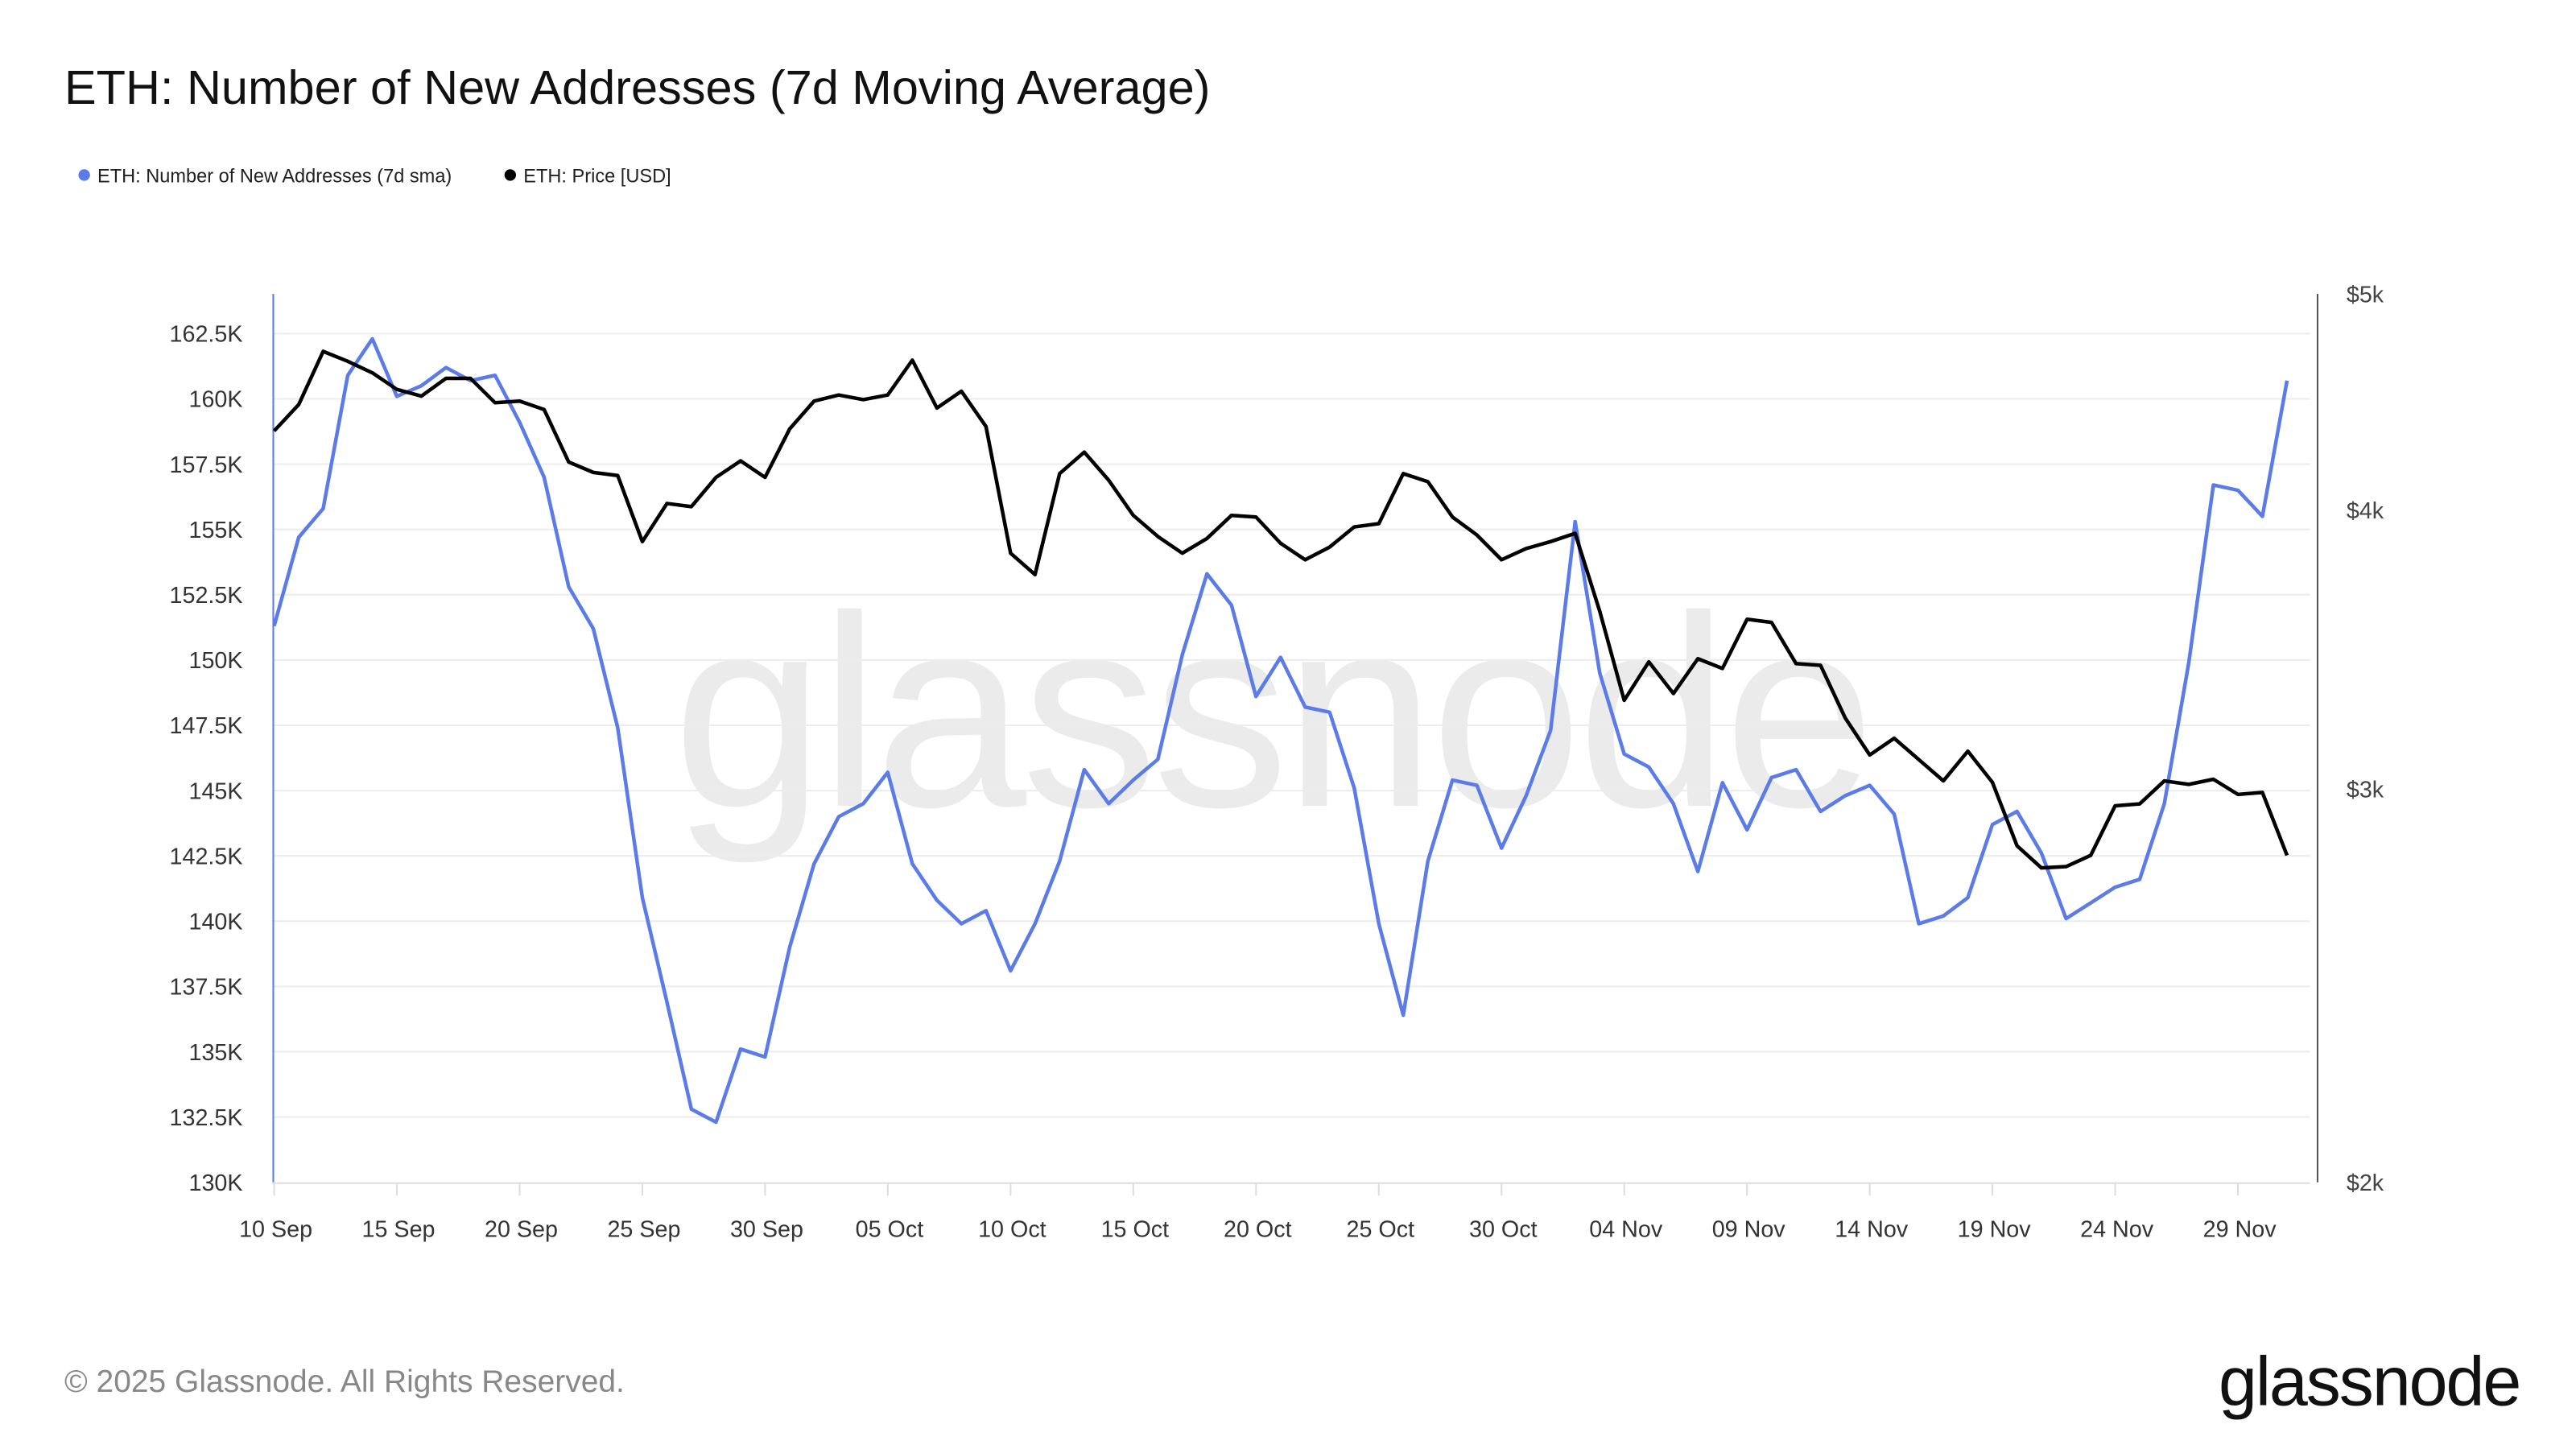 This screenshot has width=2576, height=1449. Describe the element at coordinates (275, 1229) in the screenshot. I see `x-tick-label: 10 Sep` at that location.